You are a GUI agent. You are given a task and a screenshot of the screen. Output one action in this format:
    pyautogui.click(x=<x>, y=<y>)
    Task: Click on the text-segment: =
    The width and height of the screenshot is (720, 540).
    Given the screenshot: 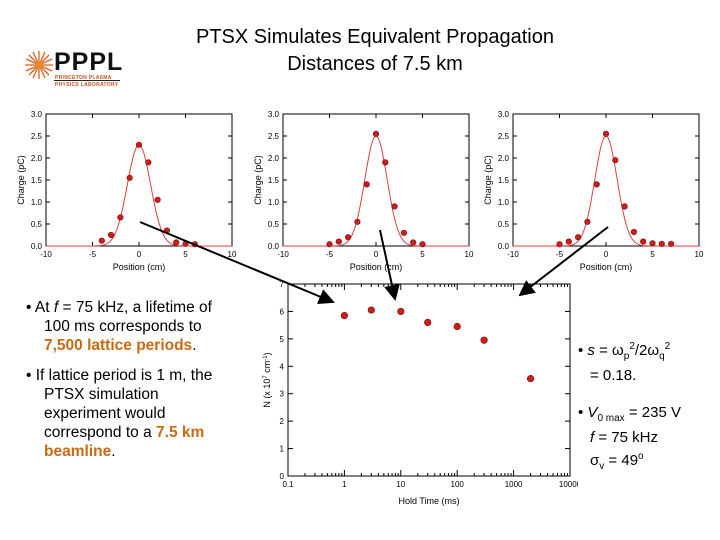 What is the action you would take?
    pyautogui.click(x=603, y=350)
    